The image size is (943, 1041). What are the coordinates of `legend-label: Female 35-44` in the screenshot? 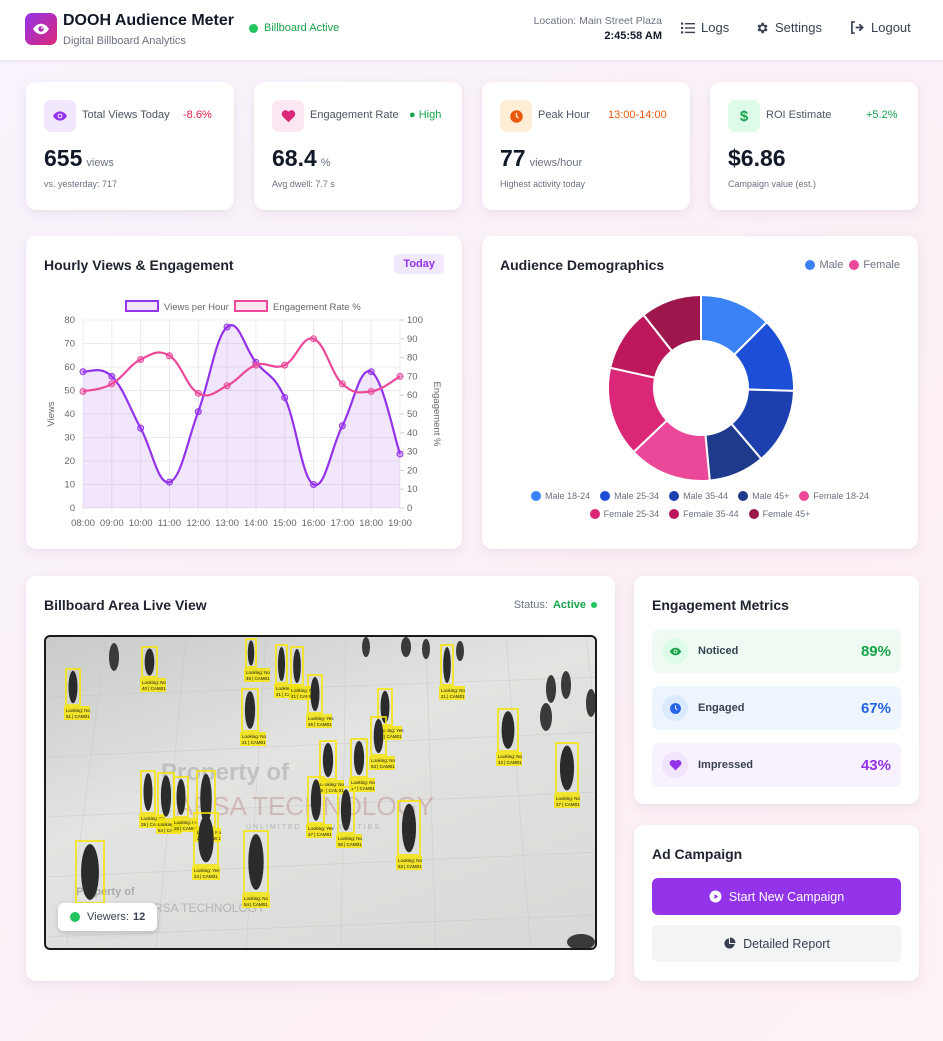 It's located at (711, 514).